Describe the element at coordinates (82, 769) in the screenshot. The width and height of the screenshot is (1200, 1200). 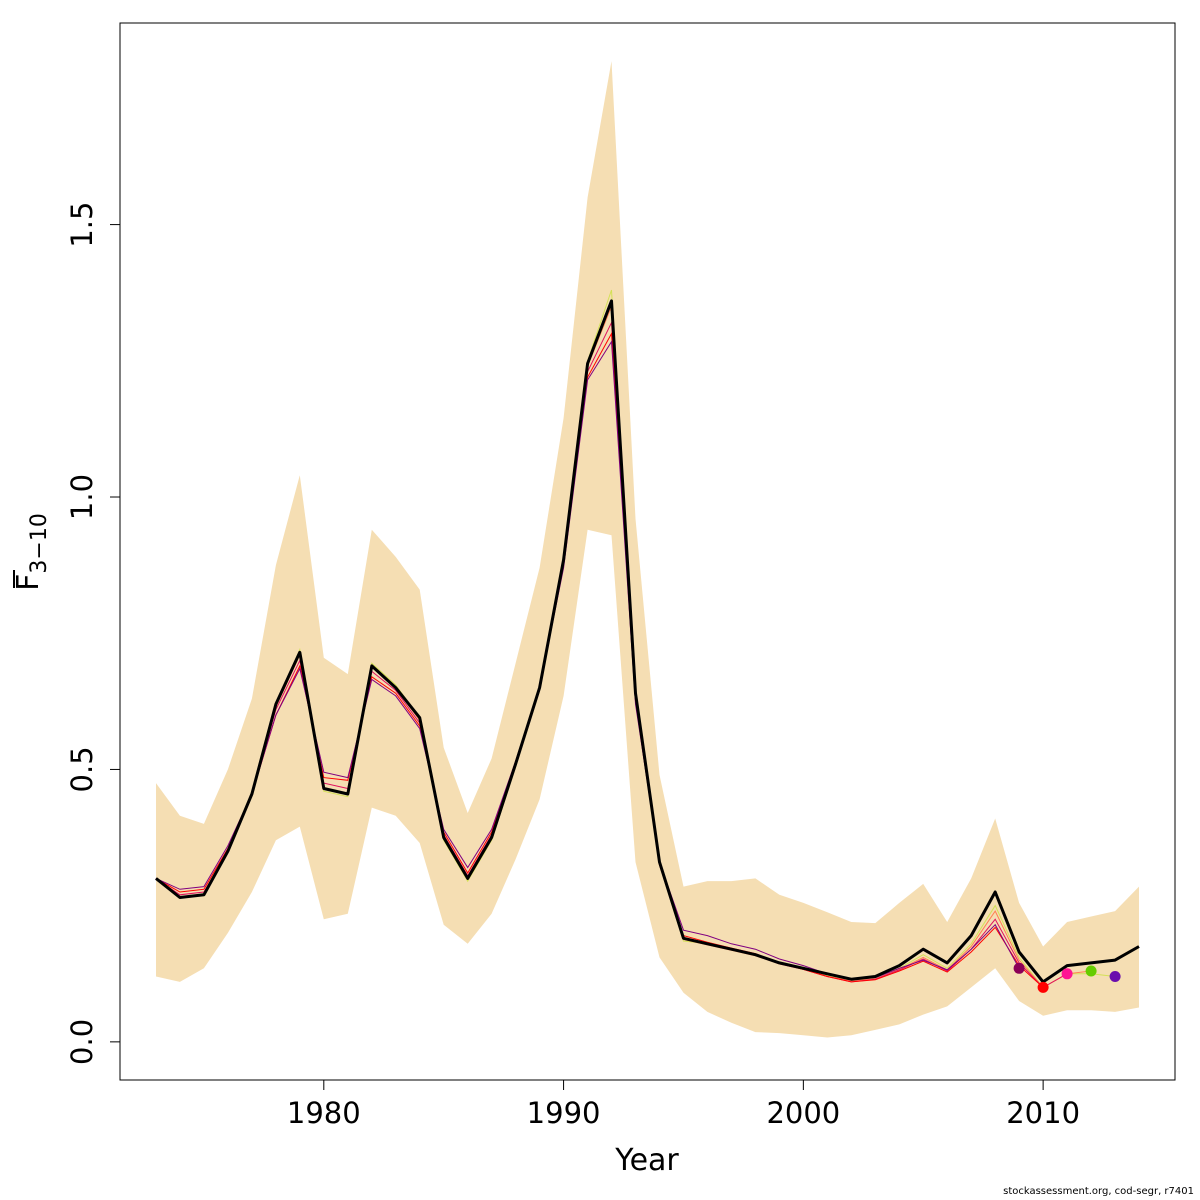
I see `y-tick-label-0.5: 0.5` at that location.